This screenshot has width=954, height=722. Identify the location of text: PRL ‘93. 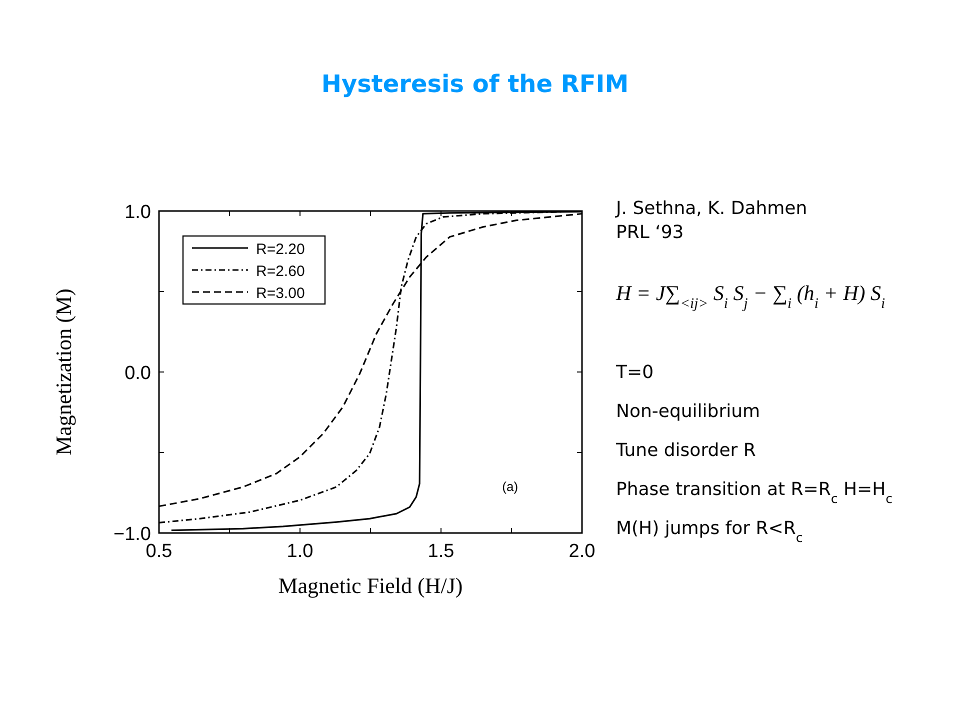
(650, 232).